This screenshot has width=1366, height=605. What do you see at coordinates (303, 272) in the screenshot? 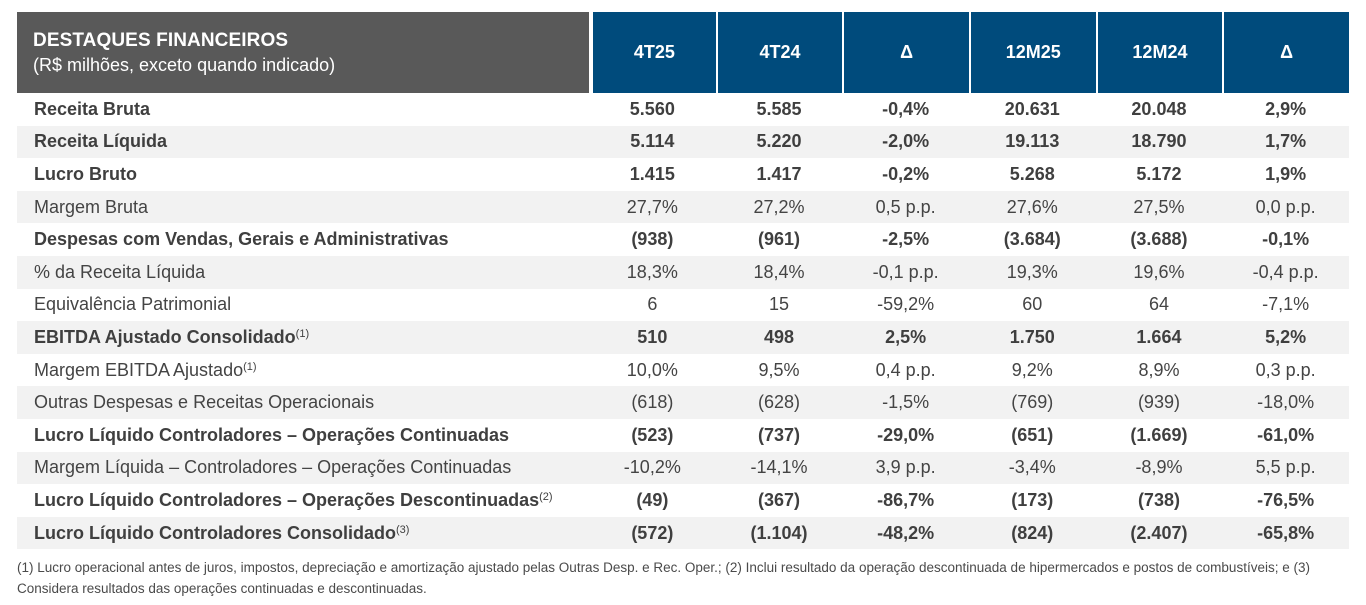
I see `row-label-cell: % da Receita Líquida` at bounding box center [303, 272].